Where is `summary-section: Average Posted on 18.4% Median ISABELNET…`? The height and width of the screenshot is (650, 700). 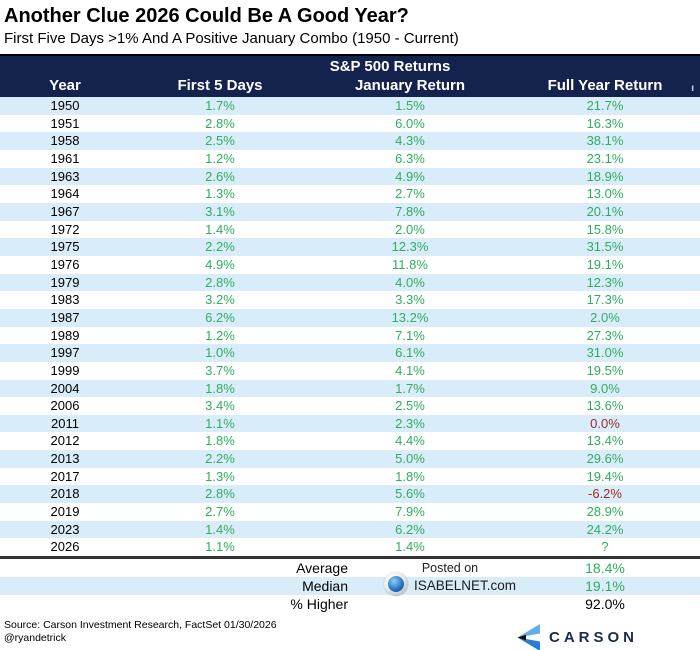 summary-section: Average Posted on 18.4% Median ISABELNET… is located at coordinates (350, 584).